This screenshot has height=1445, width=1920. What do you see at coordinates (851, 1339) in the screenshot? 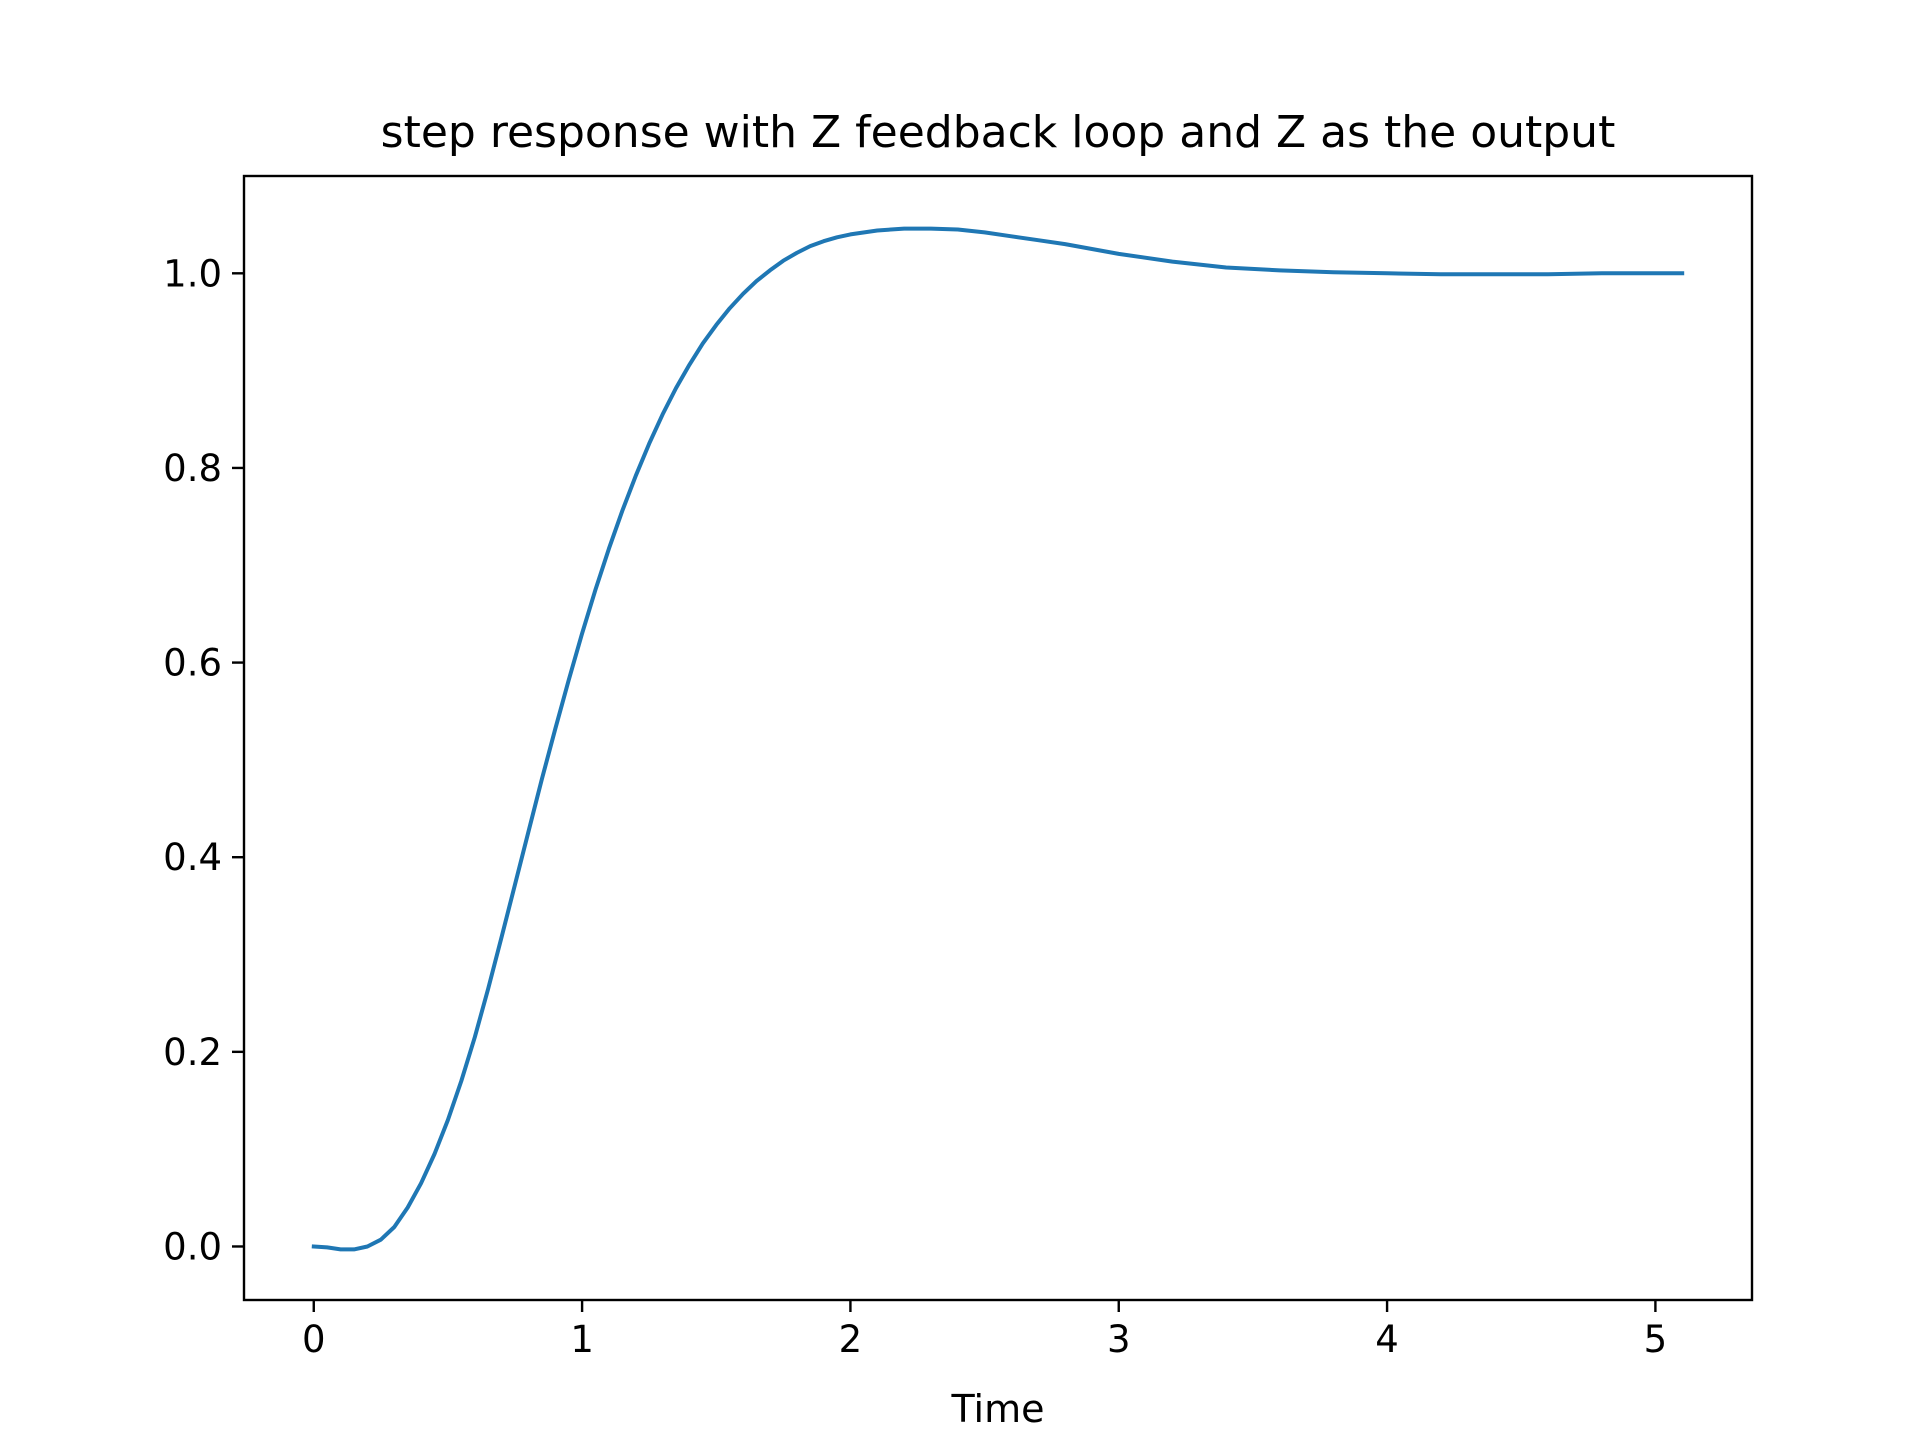
I see `x-tick-label: 2` at bounding box center [851, 1339].